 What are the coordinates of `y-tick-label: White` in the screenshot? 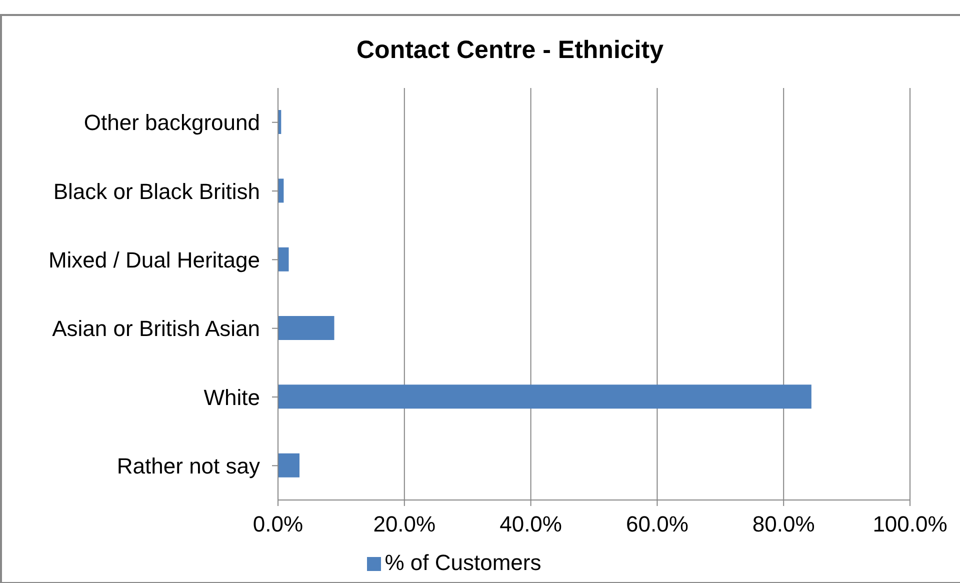 It's located at (232, 397).